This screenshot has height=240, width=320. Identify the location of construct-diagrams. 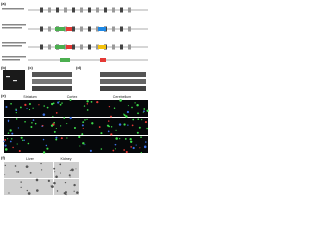
(88, 35).